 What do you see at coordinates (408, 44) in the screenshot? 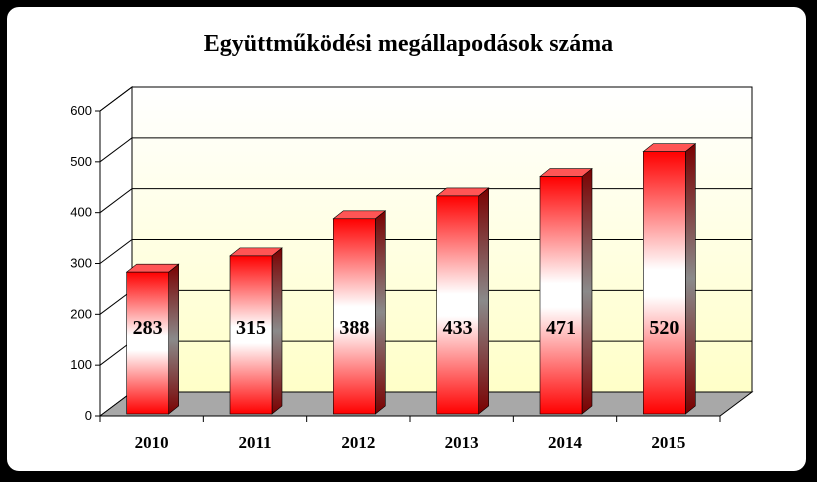
I see `chart-title: Együttműködési megállapodások száma` at bounding box center [408, 44].